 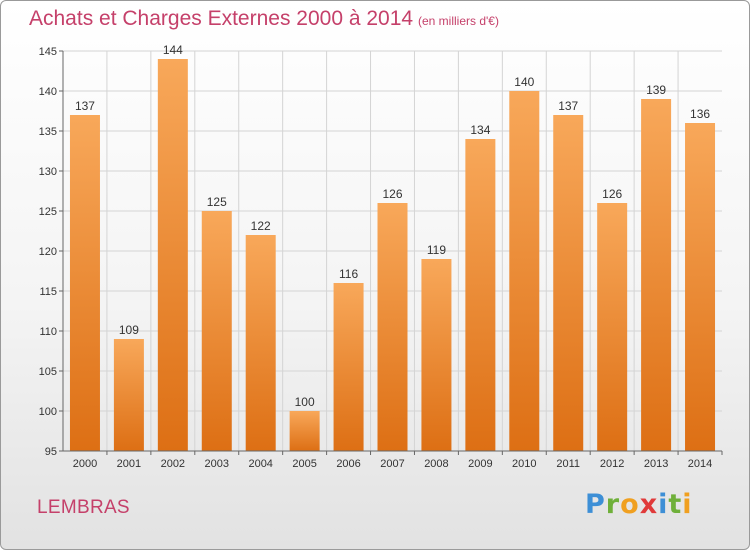 What do you see at coordinates (656, 464) in the screenshot?
I see `x-tick-label: 2013` at bounding box center [656, 464].